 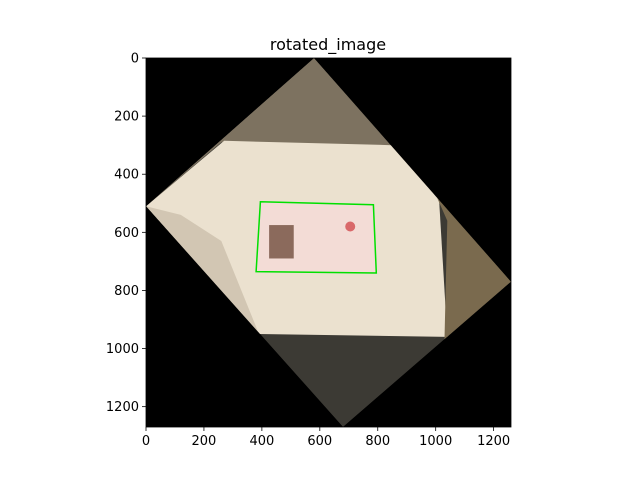 What do you see at coordinates (122, 407) in the screenshot?
I see `y-tick-label: 1200` at bounding box center [122, 407].